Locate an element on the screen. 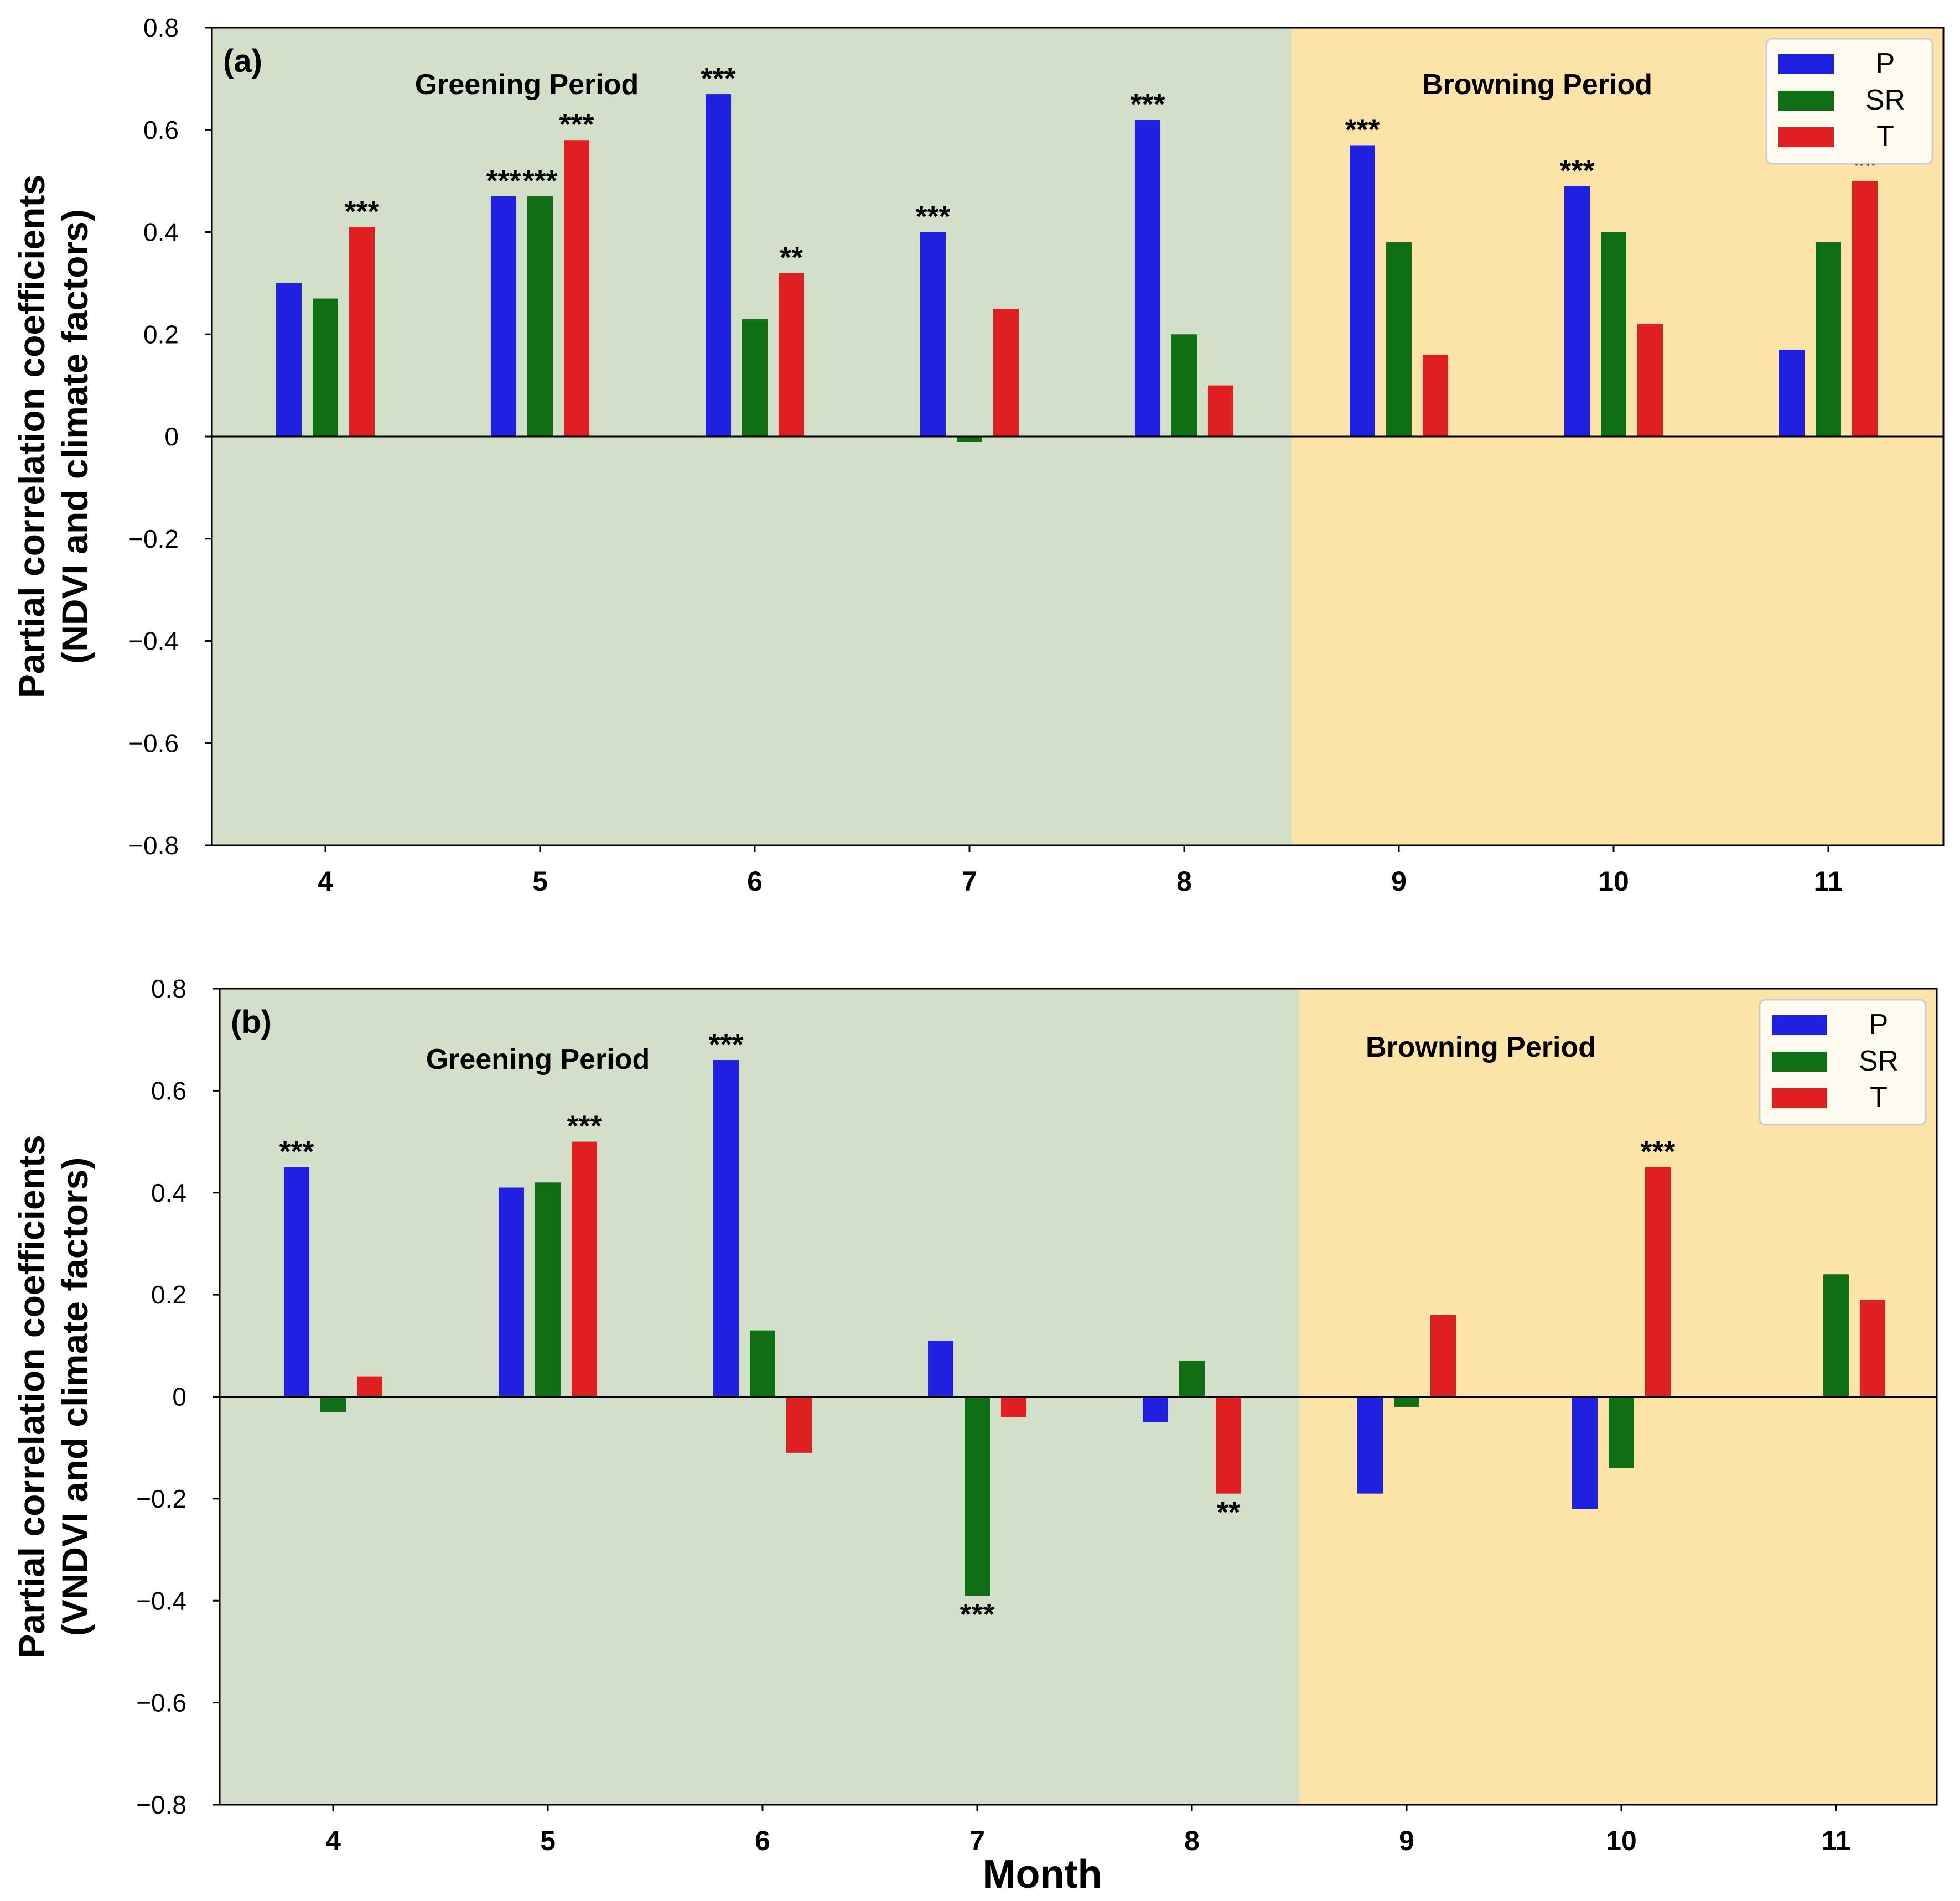 This screenshot has height=1901, width=1960. panel-label: (b) is located at coordinates (251, 1022).